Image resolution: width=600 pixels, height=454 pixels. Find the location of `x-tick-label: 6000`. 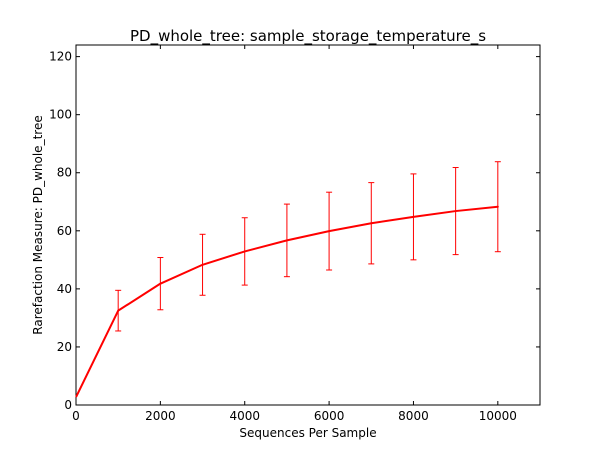

x-tick-label: 6000 is located at coordinates (329, 416).